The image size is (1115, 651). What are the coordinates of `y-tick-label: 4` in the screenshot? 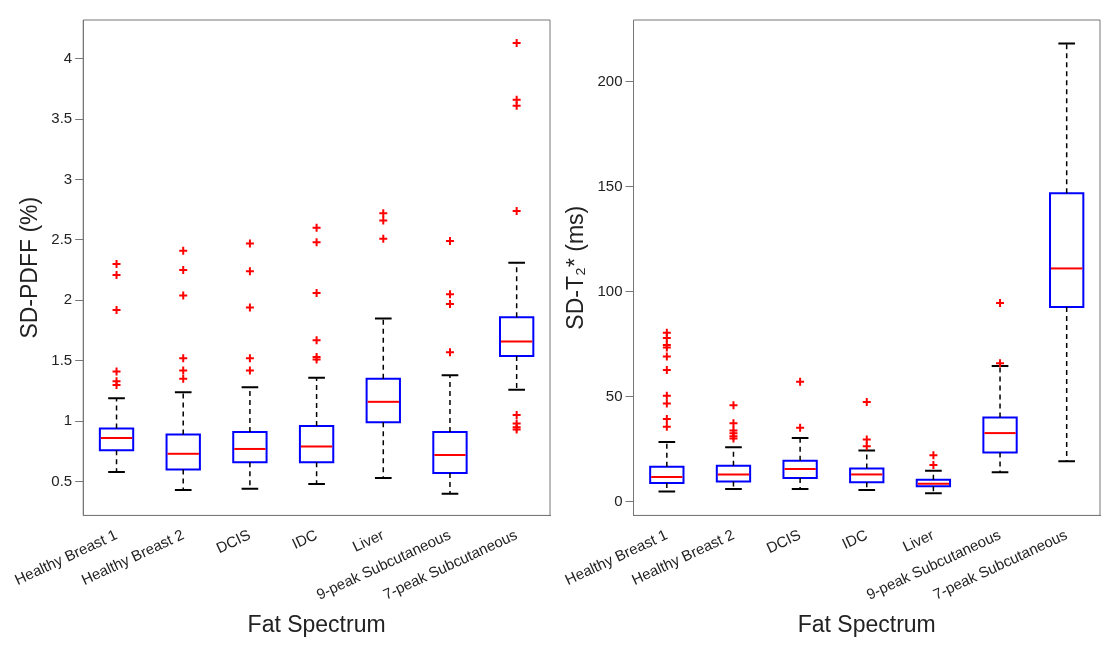 It's located at (68, 57).